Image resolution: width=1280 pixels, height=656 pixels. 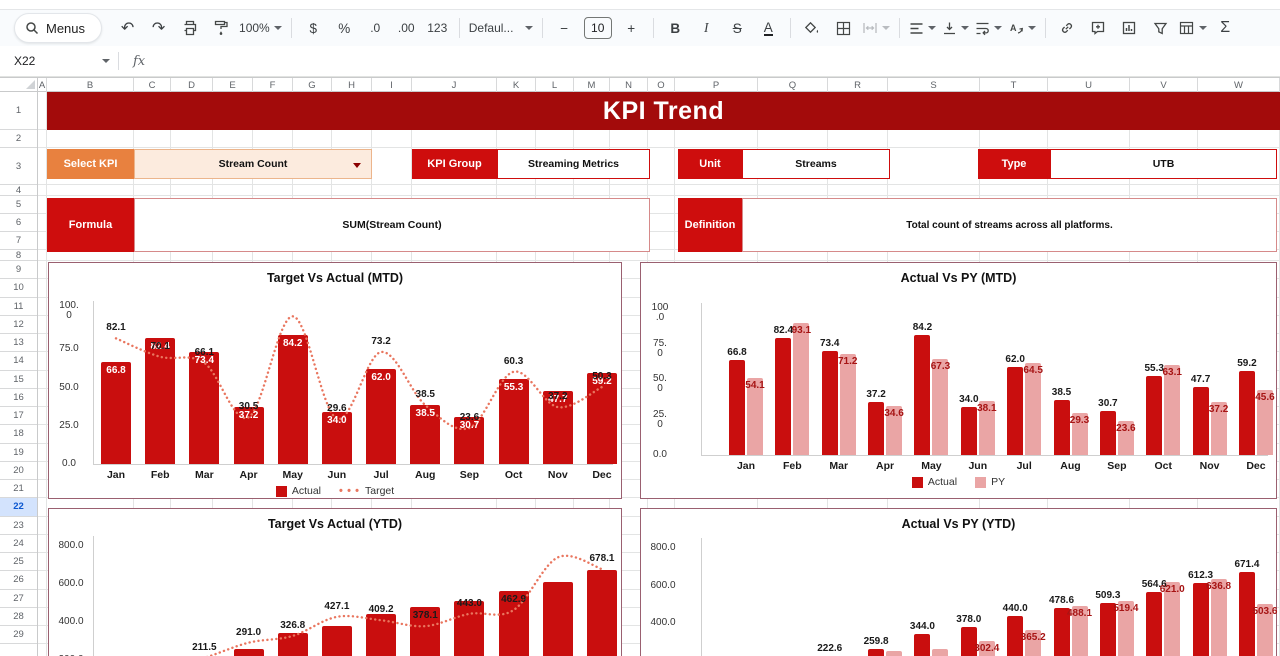 I want to click on decrease-decimals-button: .0, so click(x=375, y=28).